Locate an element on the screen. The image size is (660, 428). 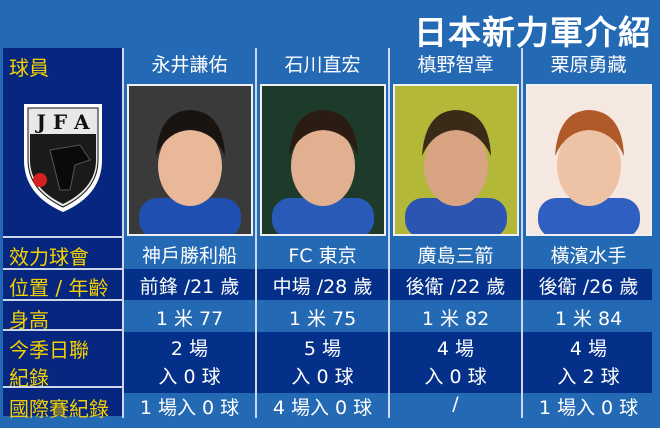
player-apps: 5 場 is located at coordinates (322, 349).